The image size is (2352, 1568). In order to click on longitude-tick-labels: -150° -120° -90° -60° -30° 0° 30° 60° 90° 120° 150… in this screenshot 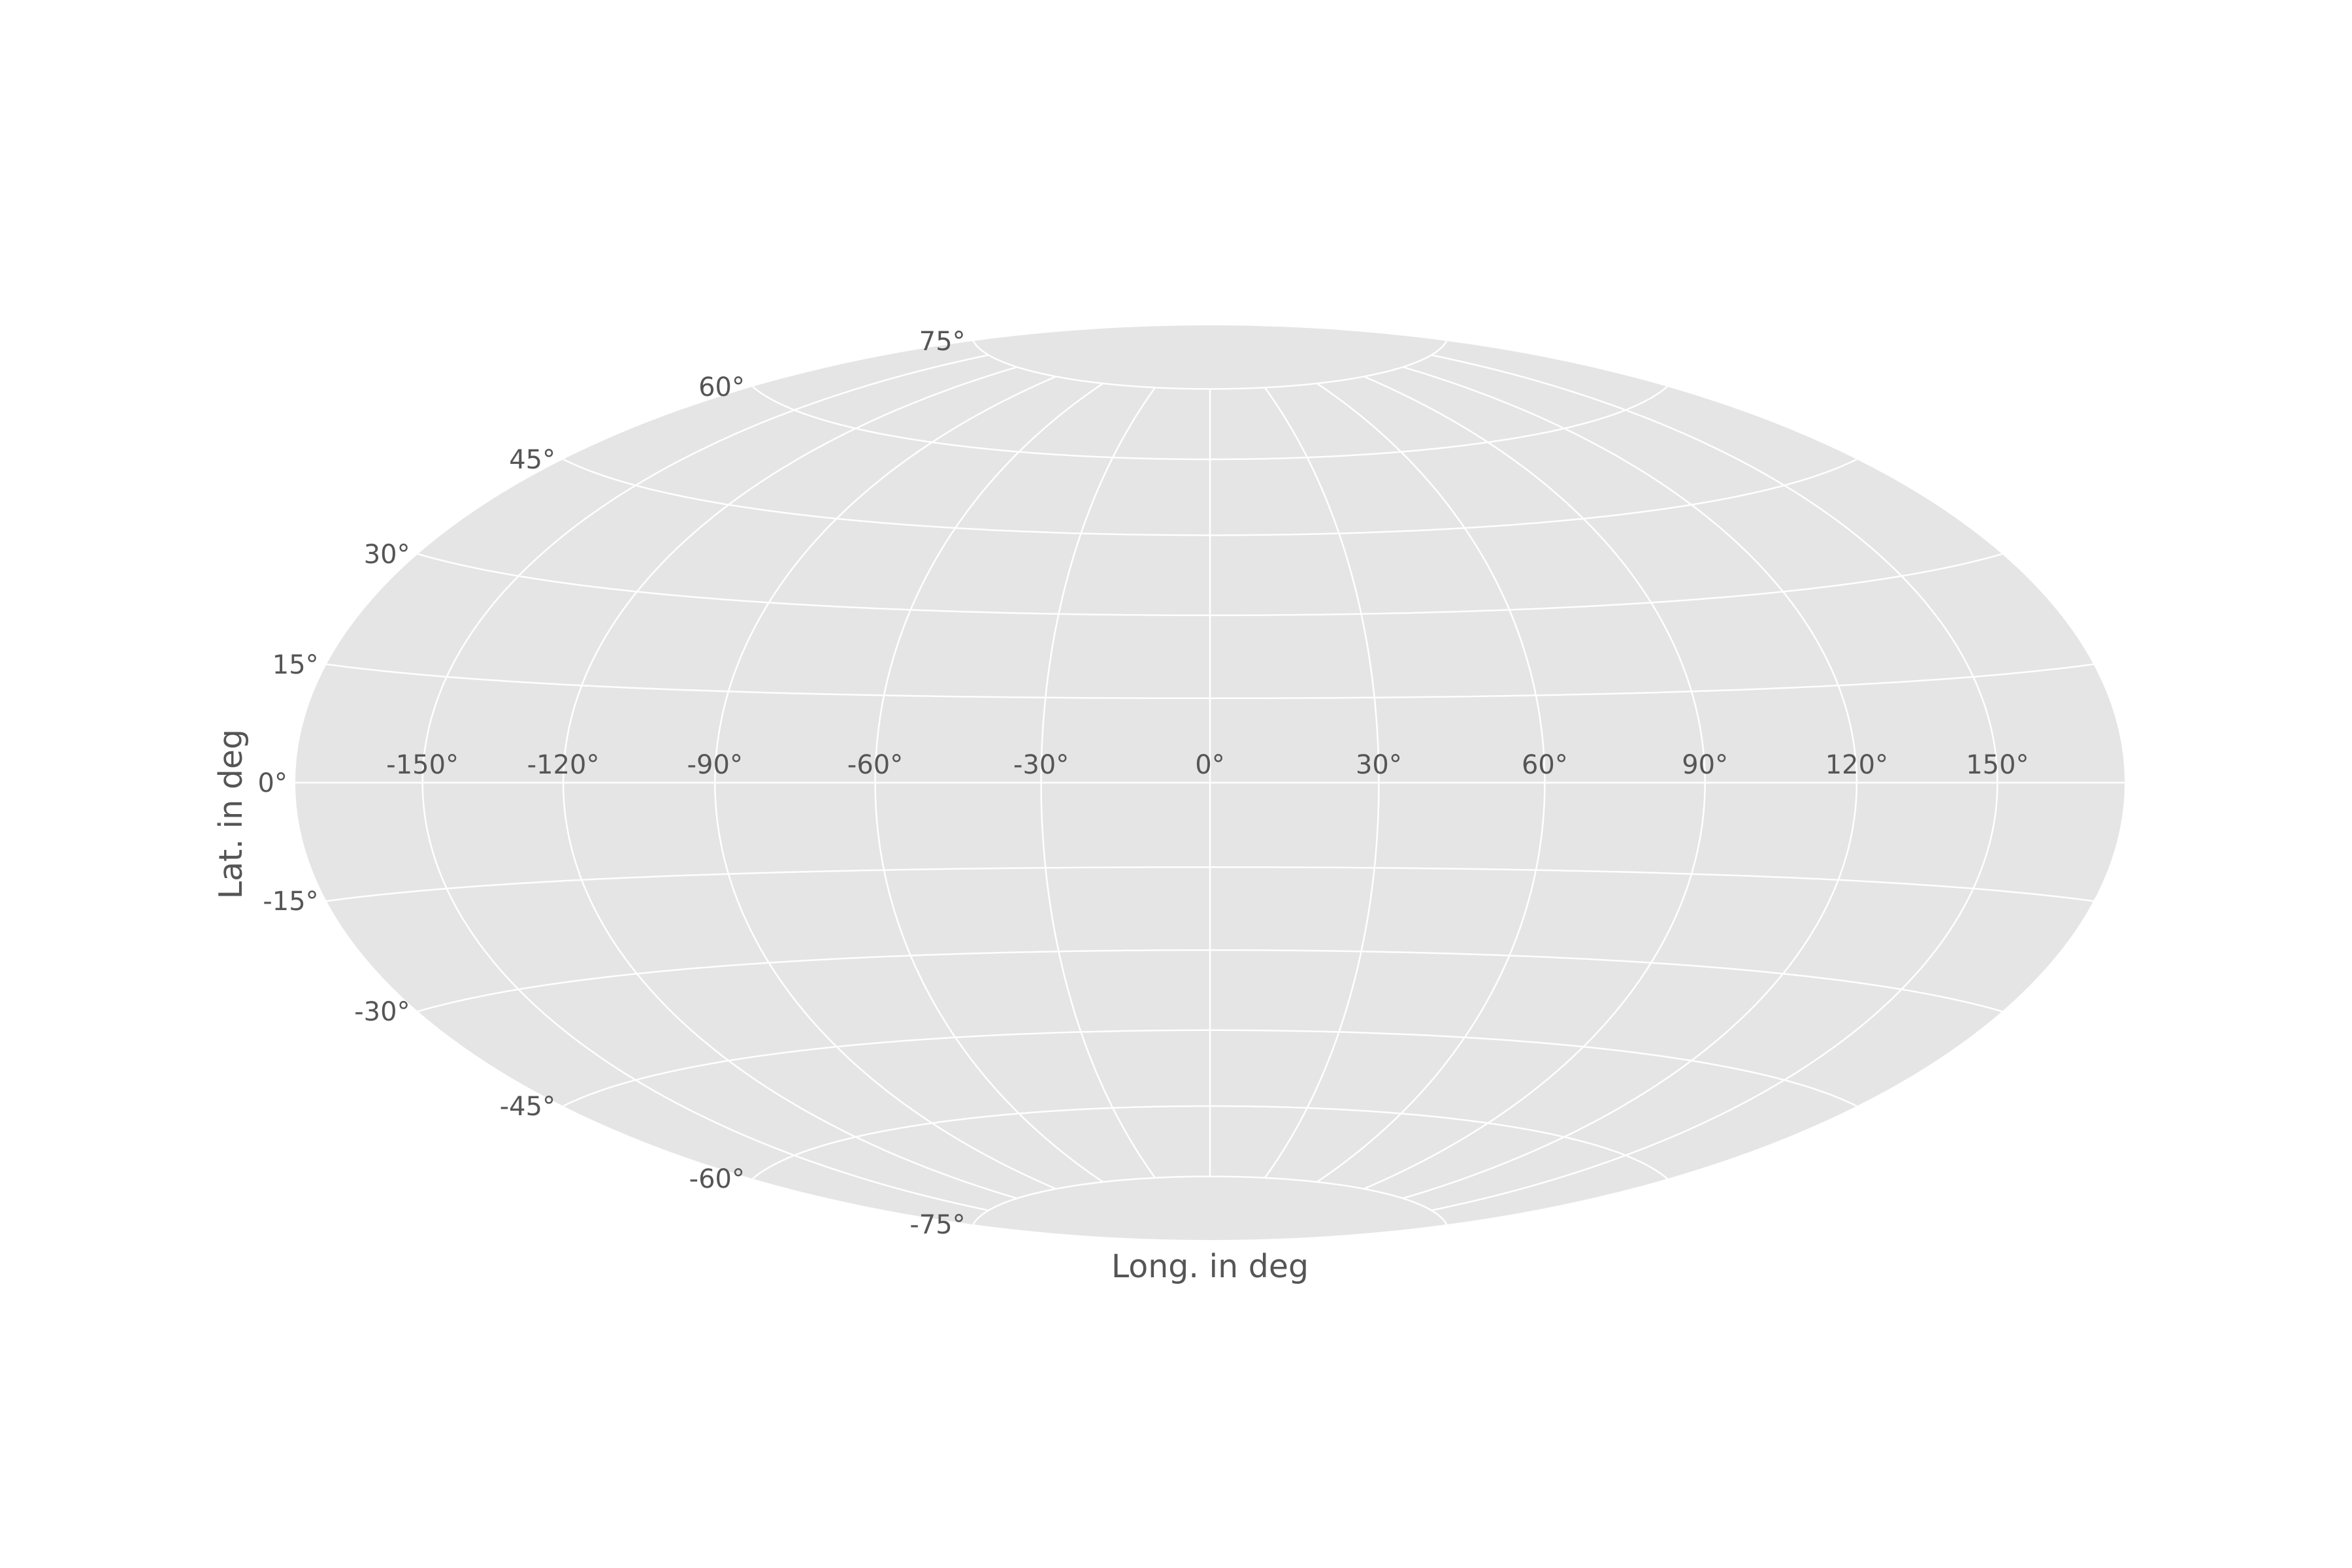, I will do `click(1207, 765)`.